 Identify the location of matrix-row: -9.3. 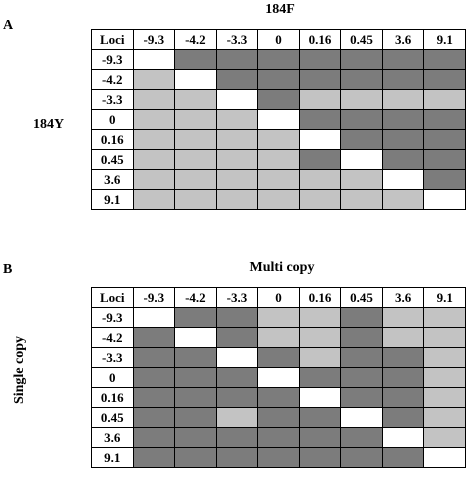
(278, 317).